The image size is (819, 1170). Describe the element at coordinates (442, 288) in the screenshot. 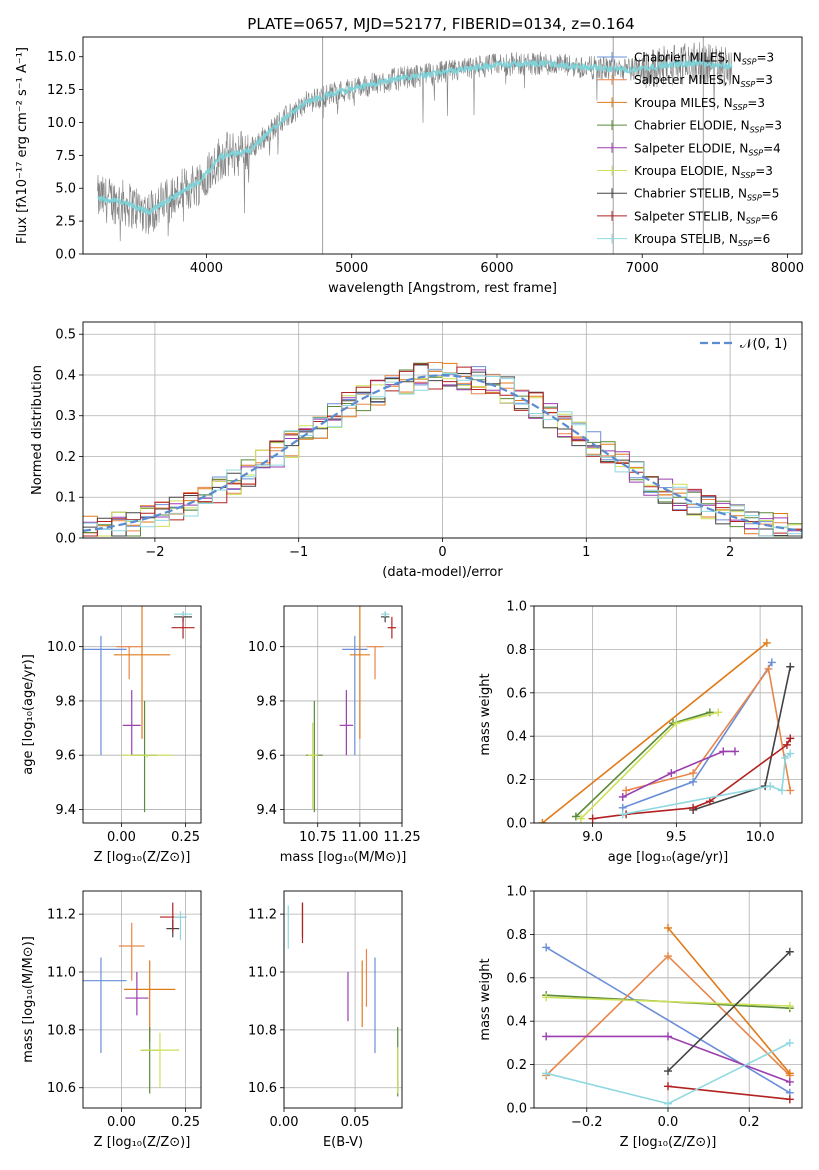

I see `x-axis-label: wavelength [Angstrom, rest frame]` at that location.